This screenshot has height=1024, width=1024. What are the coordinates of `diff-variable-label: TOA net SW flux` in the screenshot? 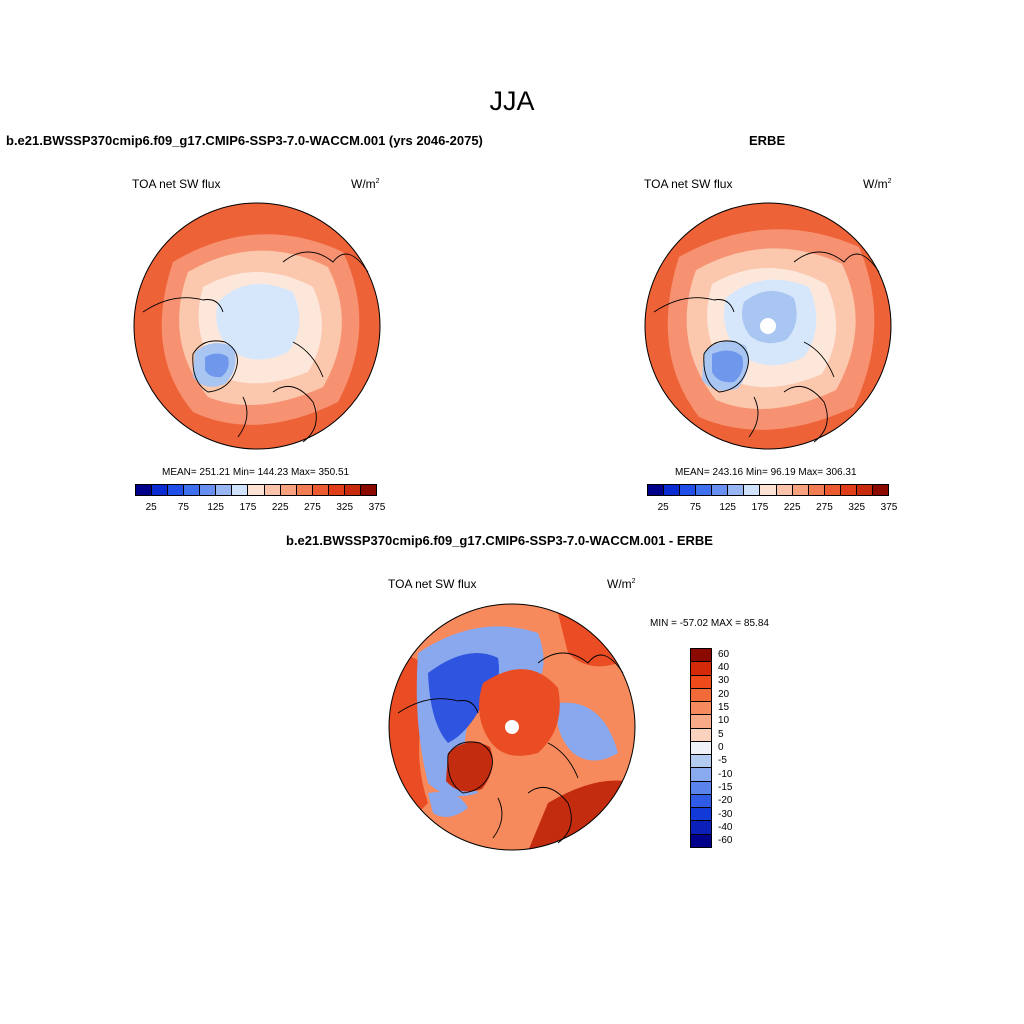 It's located at (432, 584).